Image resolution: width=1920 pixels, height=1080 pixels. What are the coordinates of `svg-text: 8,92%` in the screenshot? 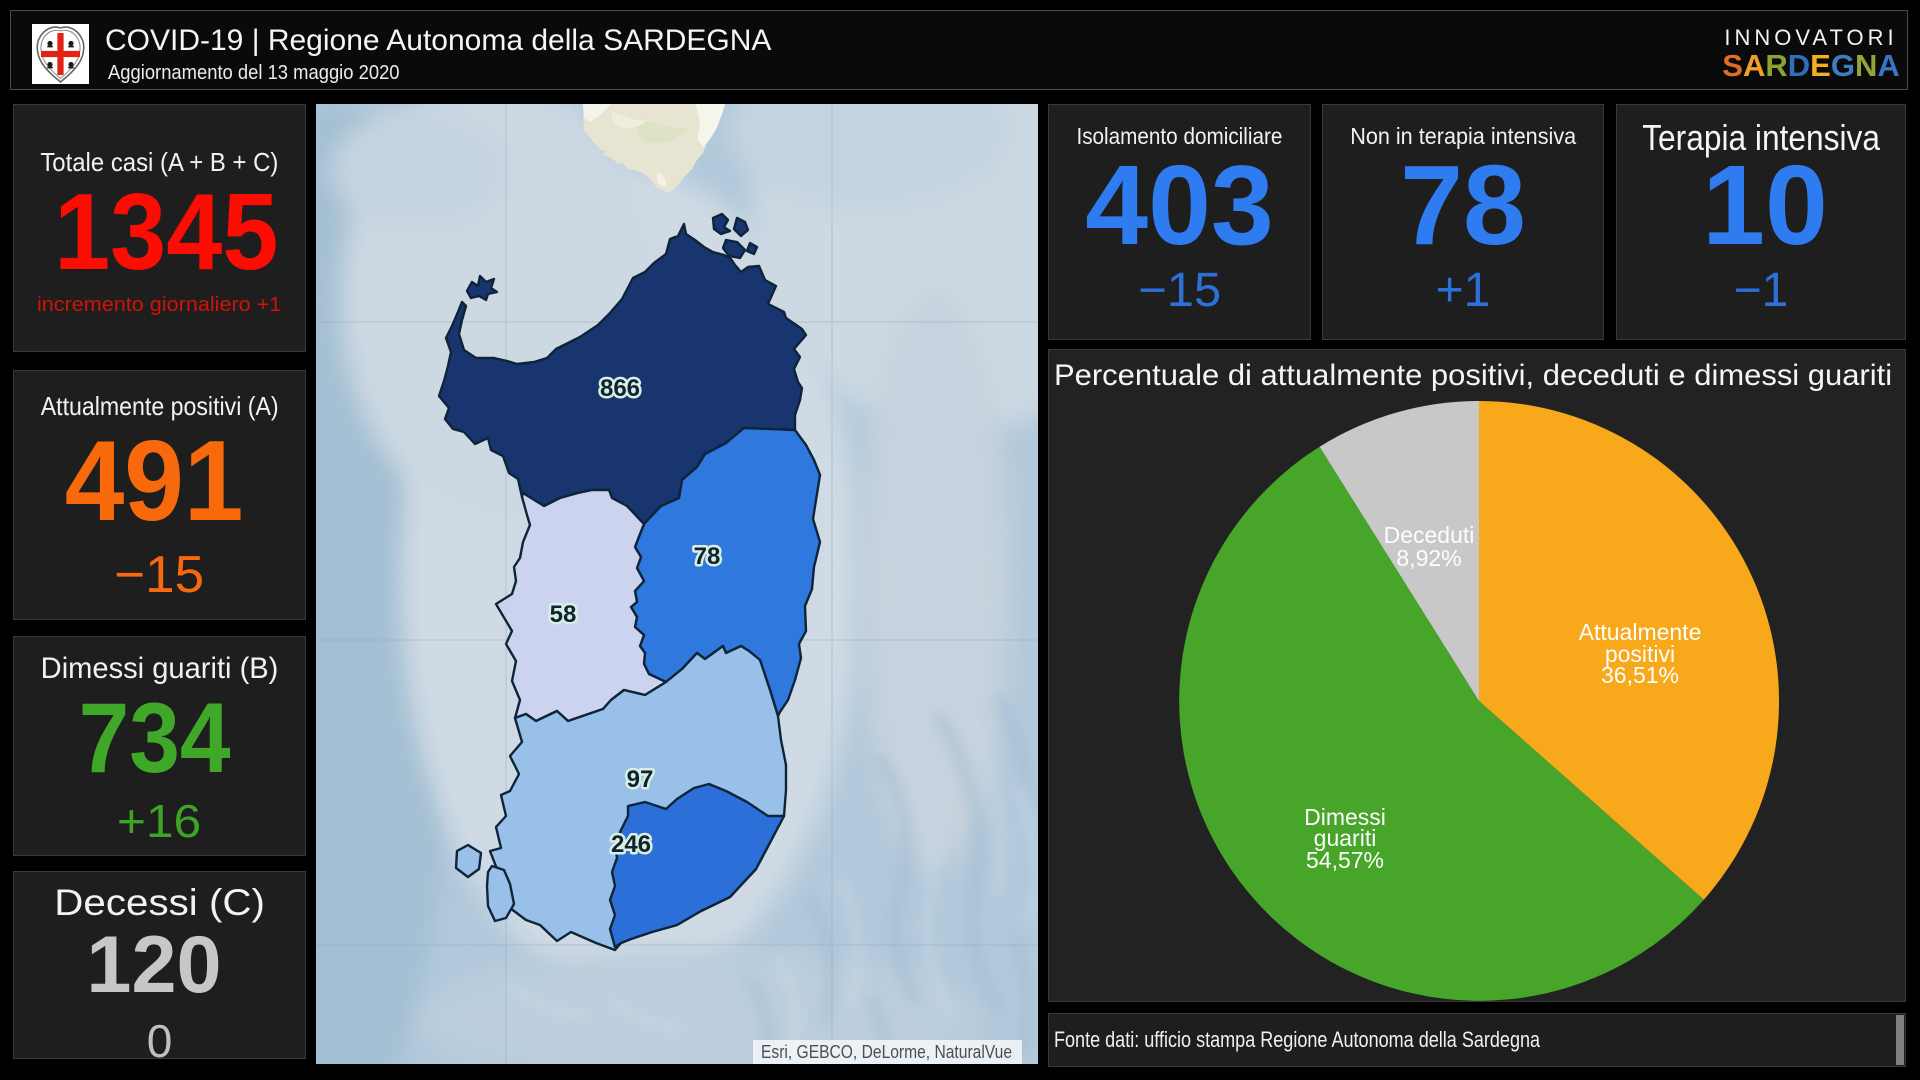 It's located at (1428, 558).